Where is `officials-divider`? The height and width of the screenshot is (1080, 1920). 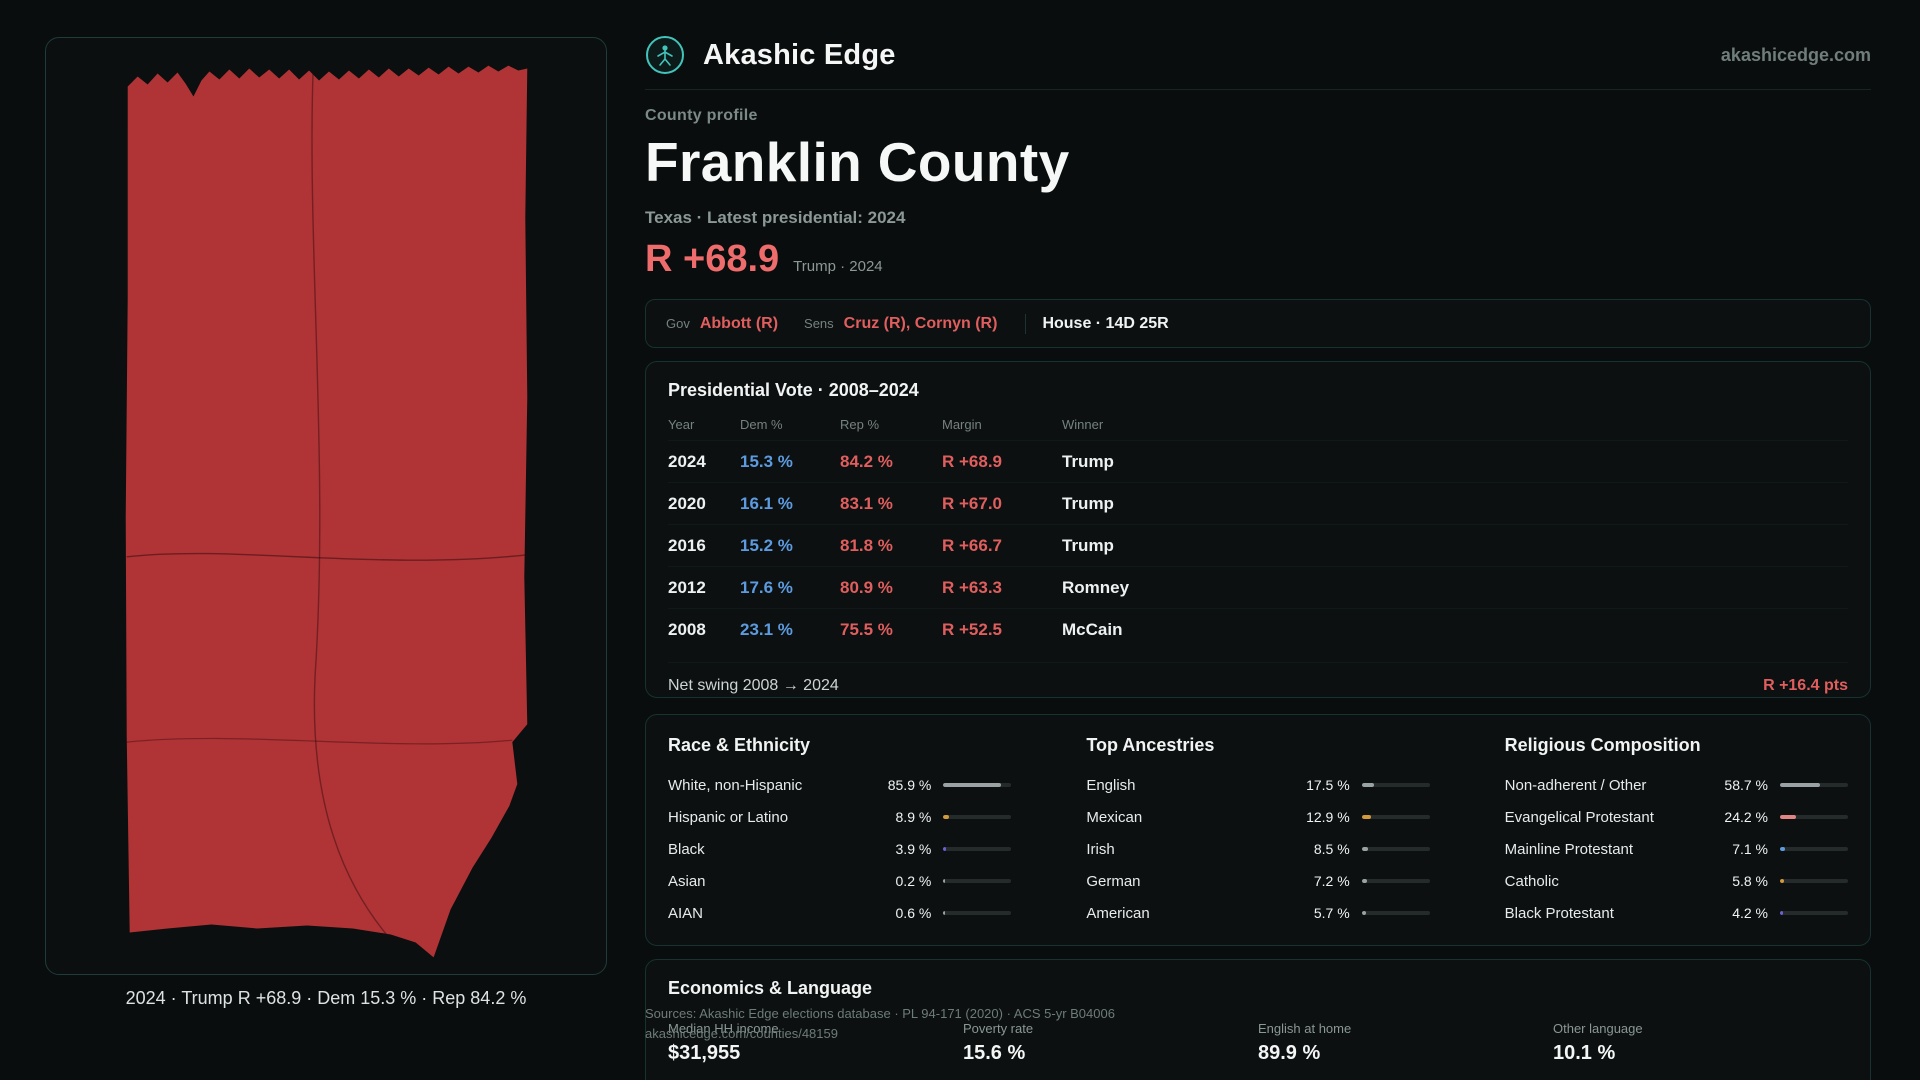 officials-divider is located at coordinates (1026, 323).